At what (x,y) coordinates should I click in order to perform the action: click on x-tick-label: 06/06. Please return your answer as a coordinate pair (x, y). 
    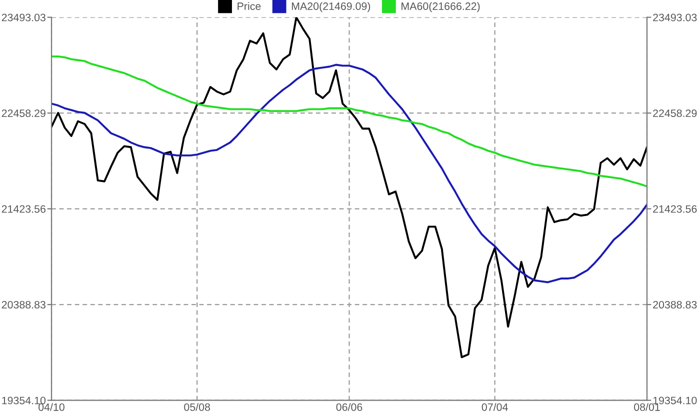
    Looking at the image, I should click on (349, 407).